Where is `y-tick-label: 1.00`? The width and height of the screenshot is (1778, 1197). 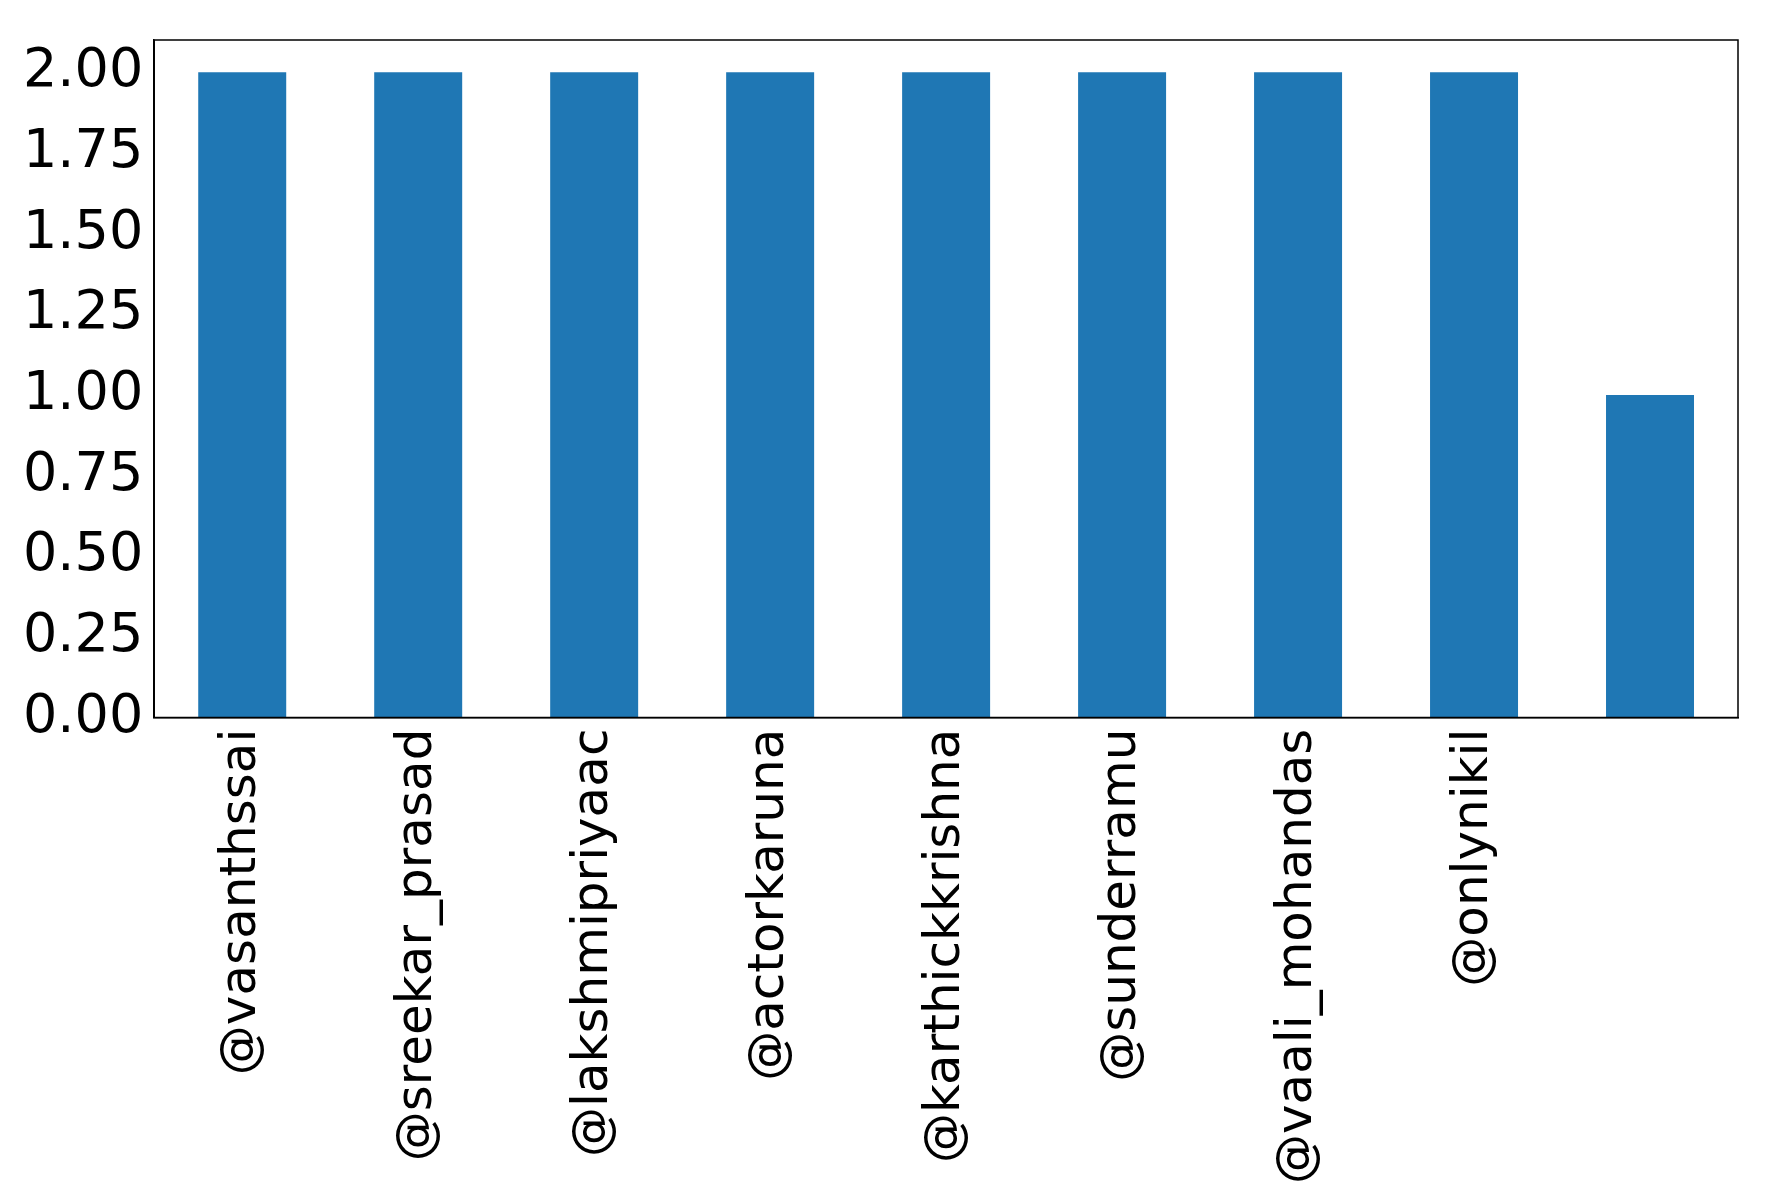
y-tick-label: 1.00 is located at coordinates (83, 390).